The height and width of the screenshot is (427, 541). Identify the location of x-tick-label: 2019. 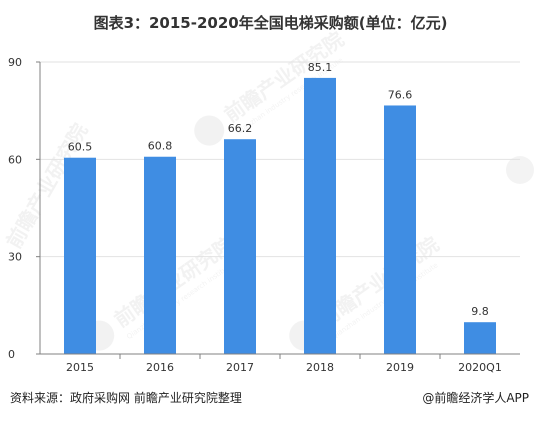
(400, 367).